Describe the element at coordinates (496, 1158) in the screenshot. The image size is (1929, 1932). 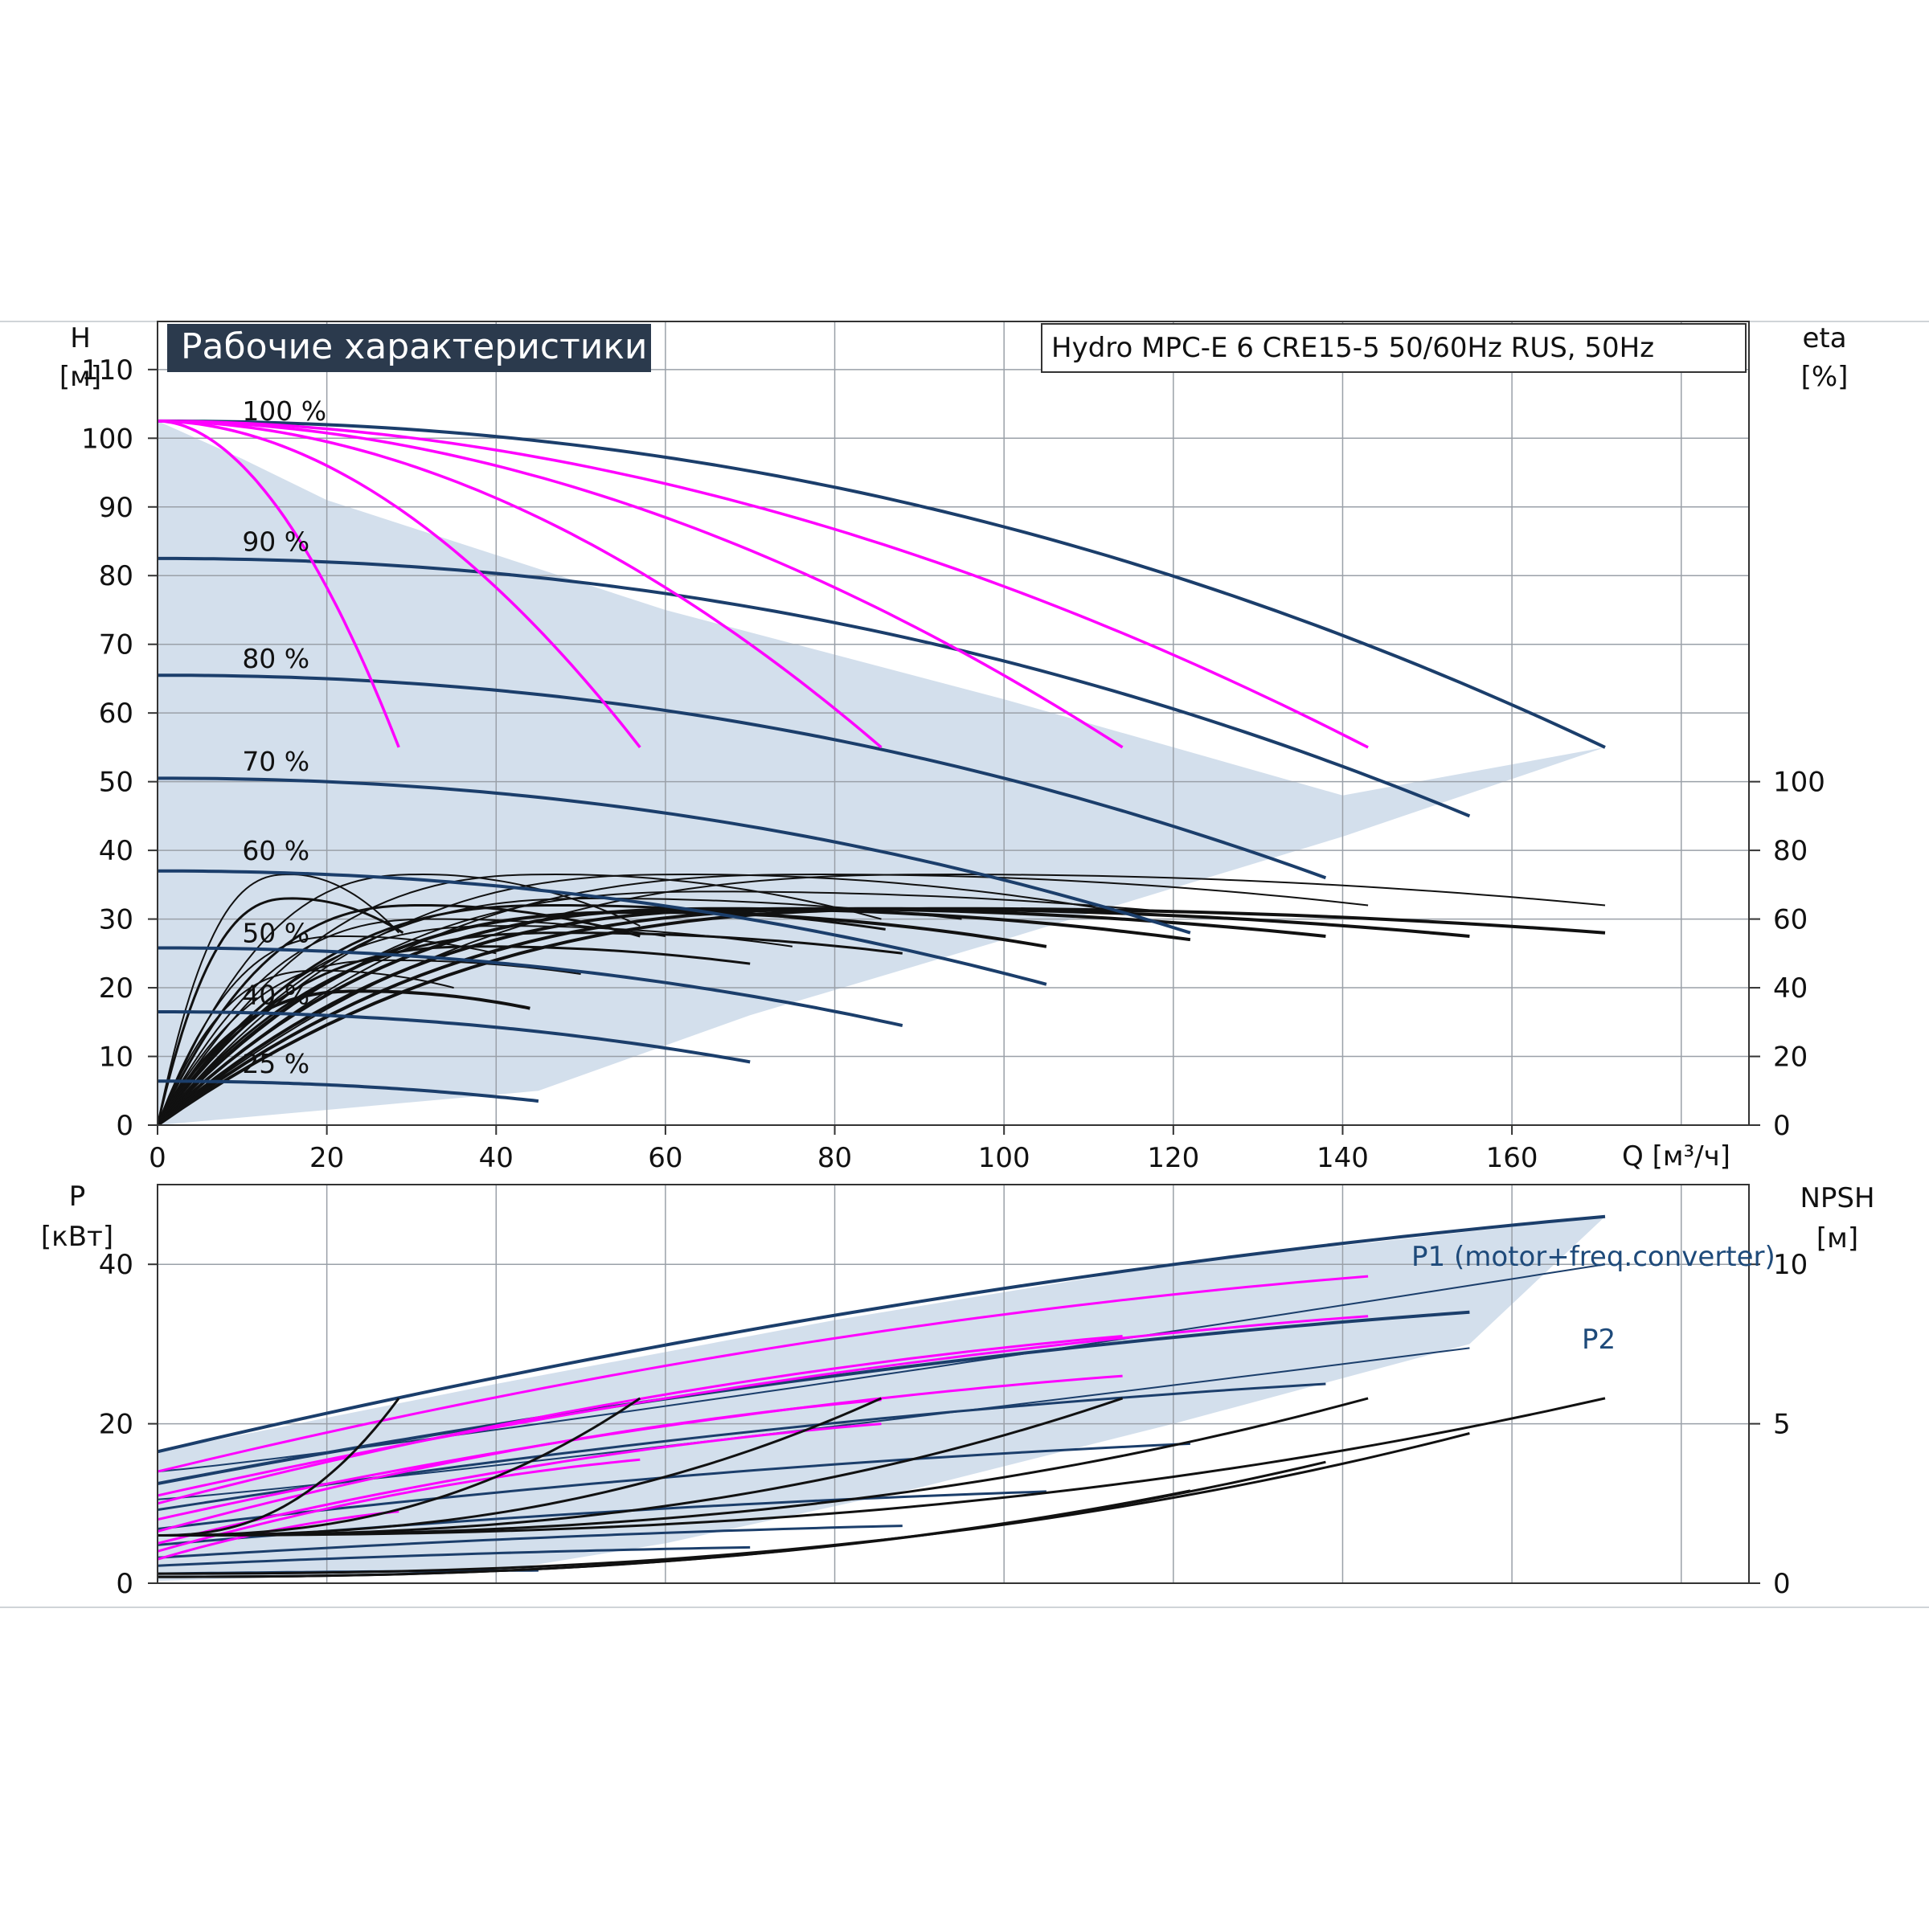
I see `head-x-tick-label: 40` at that location.